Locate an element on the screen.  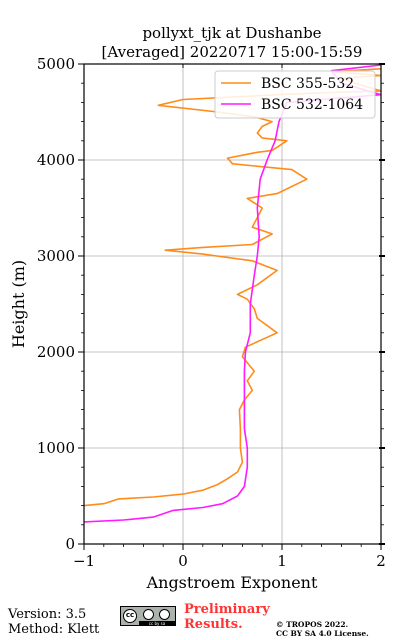
method-label: Method: Klett is located at coordinates (54, 629).